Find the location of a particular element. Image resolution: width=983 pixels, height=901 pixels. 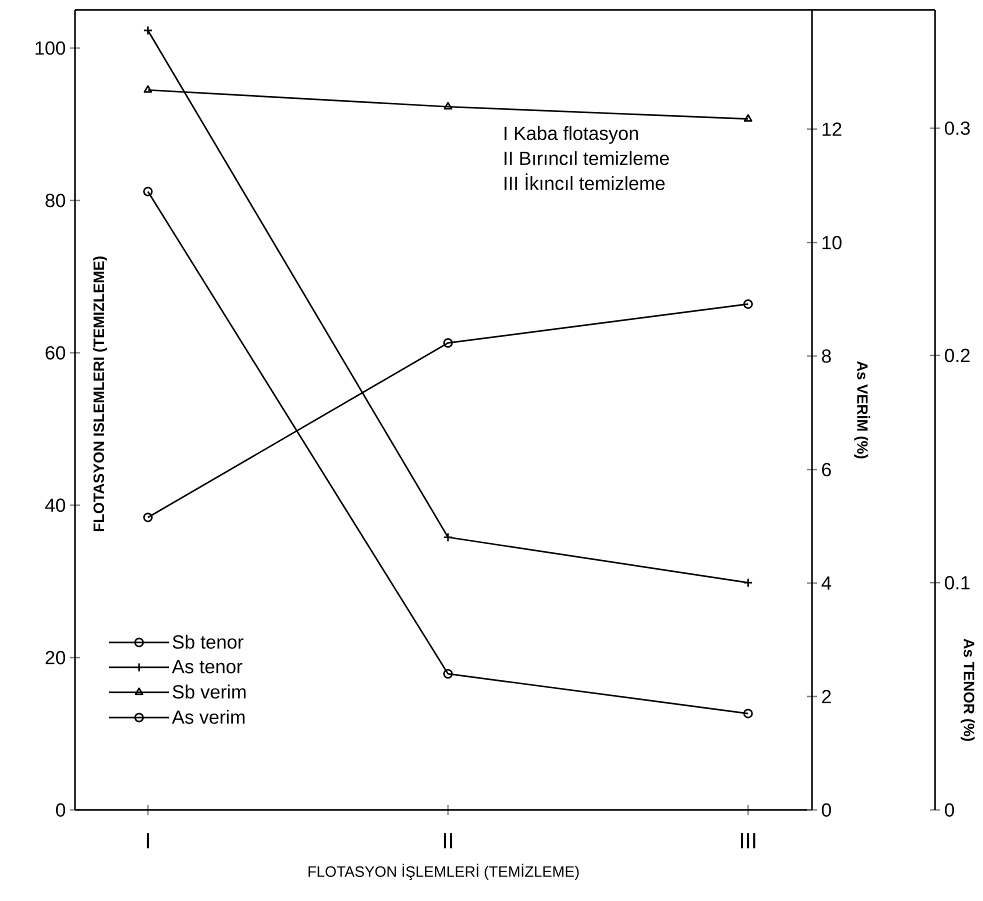

y-tick-label: 0 is located at coordinates (61, 810).